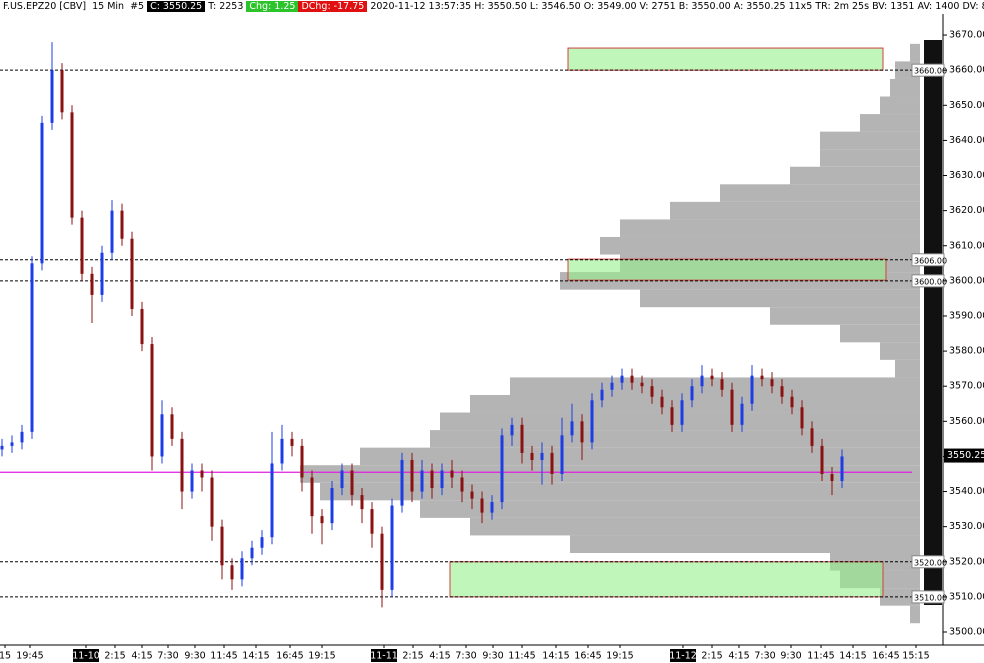 The height and width of the screenshot is (663, 984). Describe the element at coordinates (226, 6) in the screenshot. I see `ticks: T: 2253` at that location.